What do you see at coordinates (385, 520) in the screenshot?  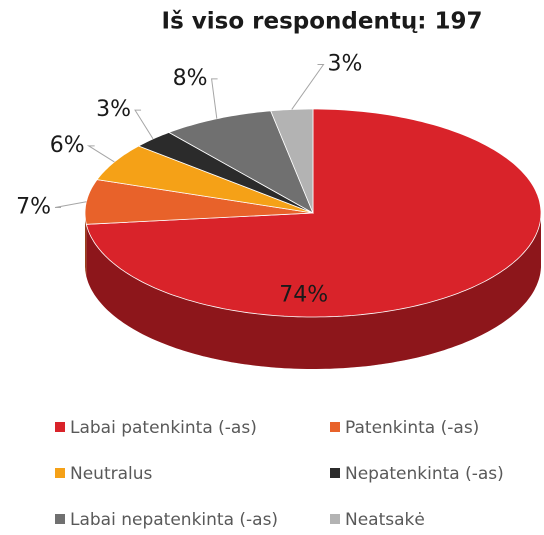 I see `legend-label: Neatsakė` at bounding box center [385, 520].